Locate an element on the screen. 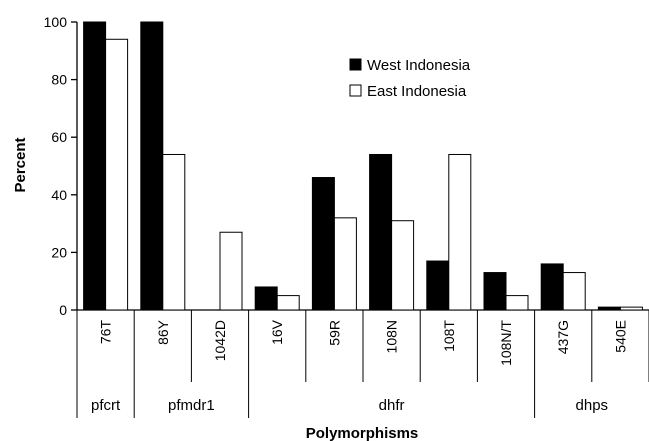 The image size is (649, 441). bar-east-16V is located at coordinates (288, 303).